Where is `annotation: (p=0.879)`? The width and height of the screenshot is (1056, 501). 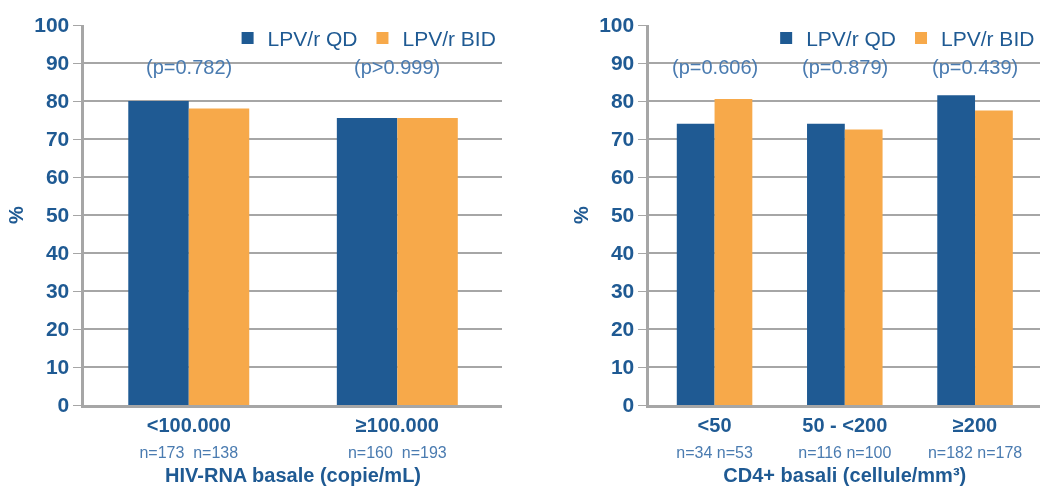
annotation: (p=0.879) is located at coordinates (845, 67).